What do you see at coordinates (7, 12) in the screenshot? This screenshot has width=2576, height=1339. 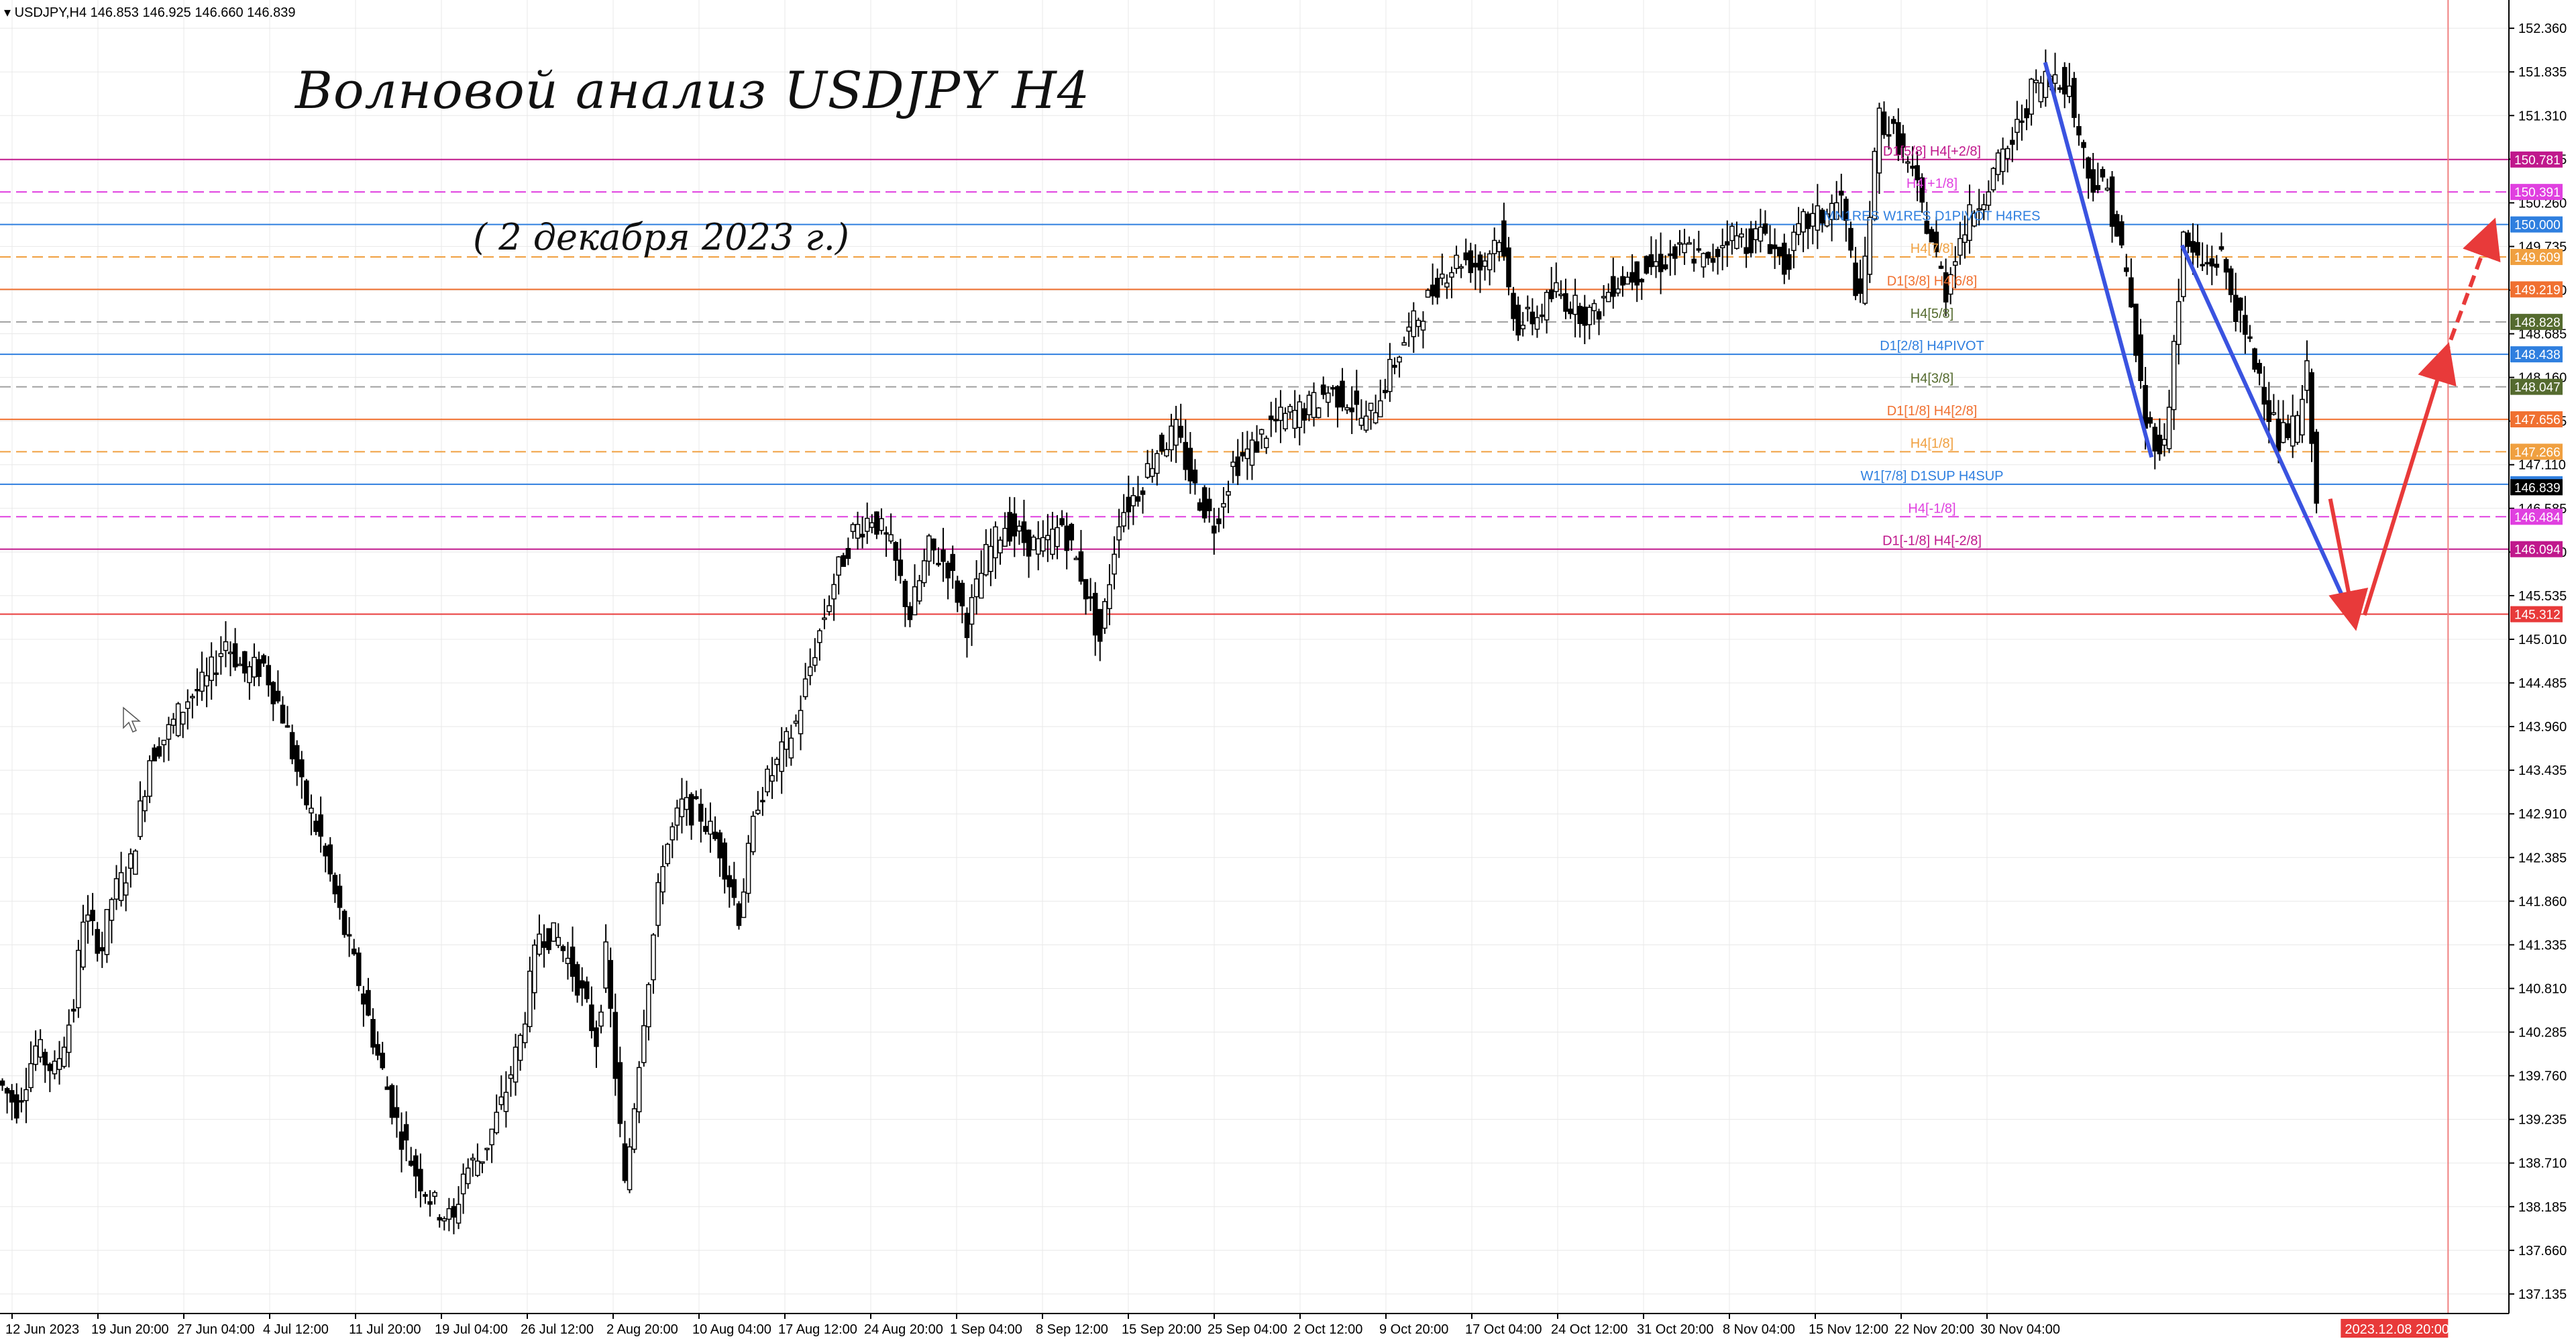 I see `dropdown-triangle-icon: ▾` at bounding box center [7, 12].